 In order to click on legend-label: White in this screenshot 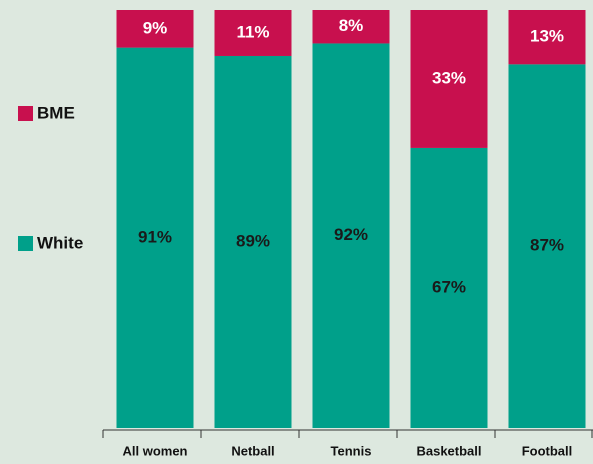, I will do `click(60, 242)`.